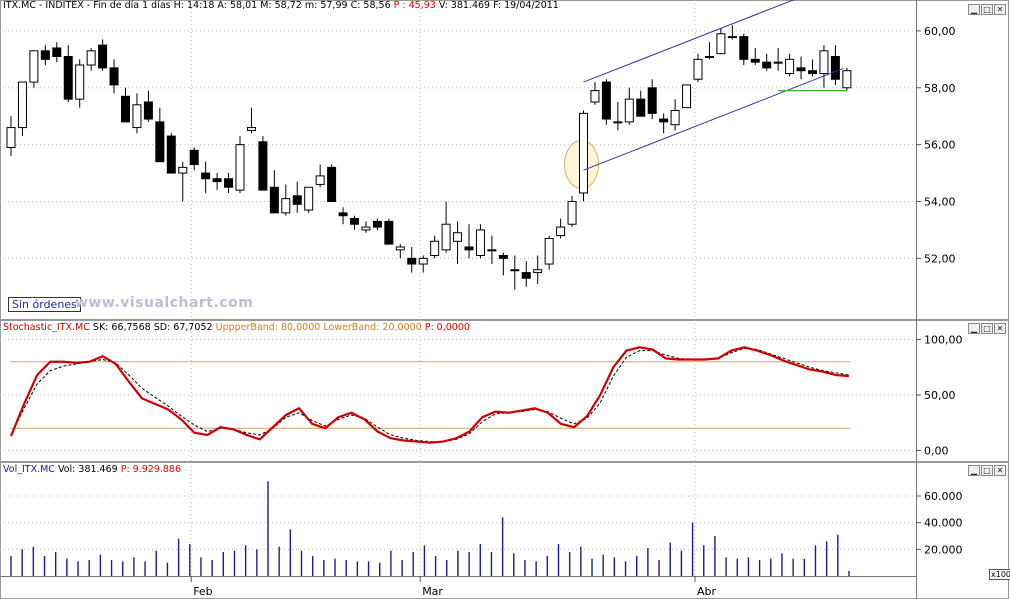 This screenshot has width=1010, height=599. What do you see at coordinates (447, 327) in the screenshot?
I see `stoch-p: P: 0,0000` at bounding box center [447, 327].